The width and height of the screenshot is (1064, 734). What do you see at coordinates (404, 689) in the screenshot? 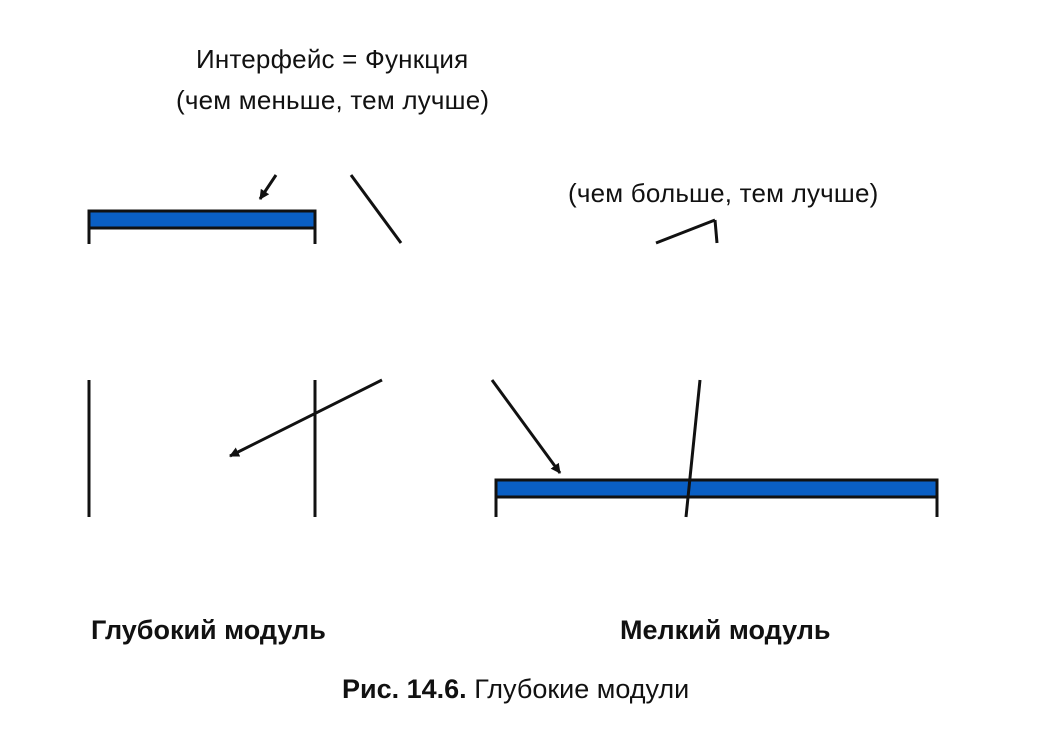
I see `figure-number: Рис. 14.6.` at bounding box center [404, 689].